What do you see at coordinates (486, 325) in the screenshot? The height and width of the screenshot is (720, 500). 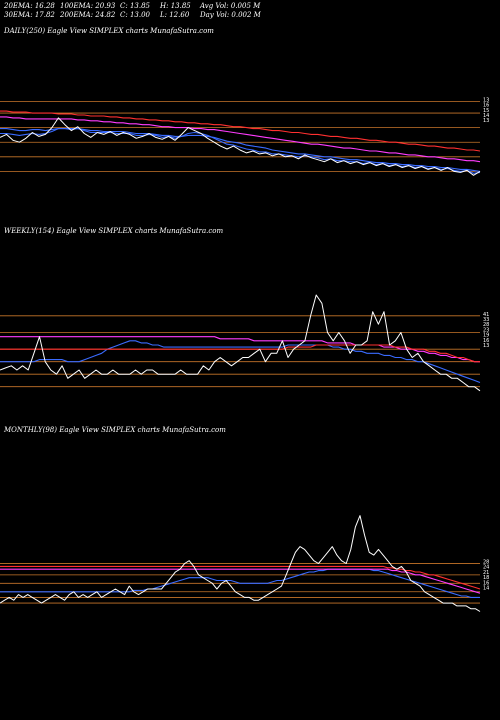 I see `weekly-tick-label-2: 28` at bounding box center [486, 325].